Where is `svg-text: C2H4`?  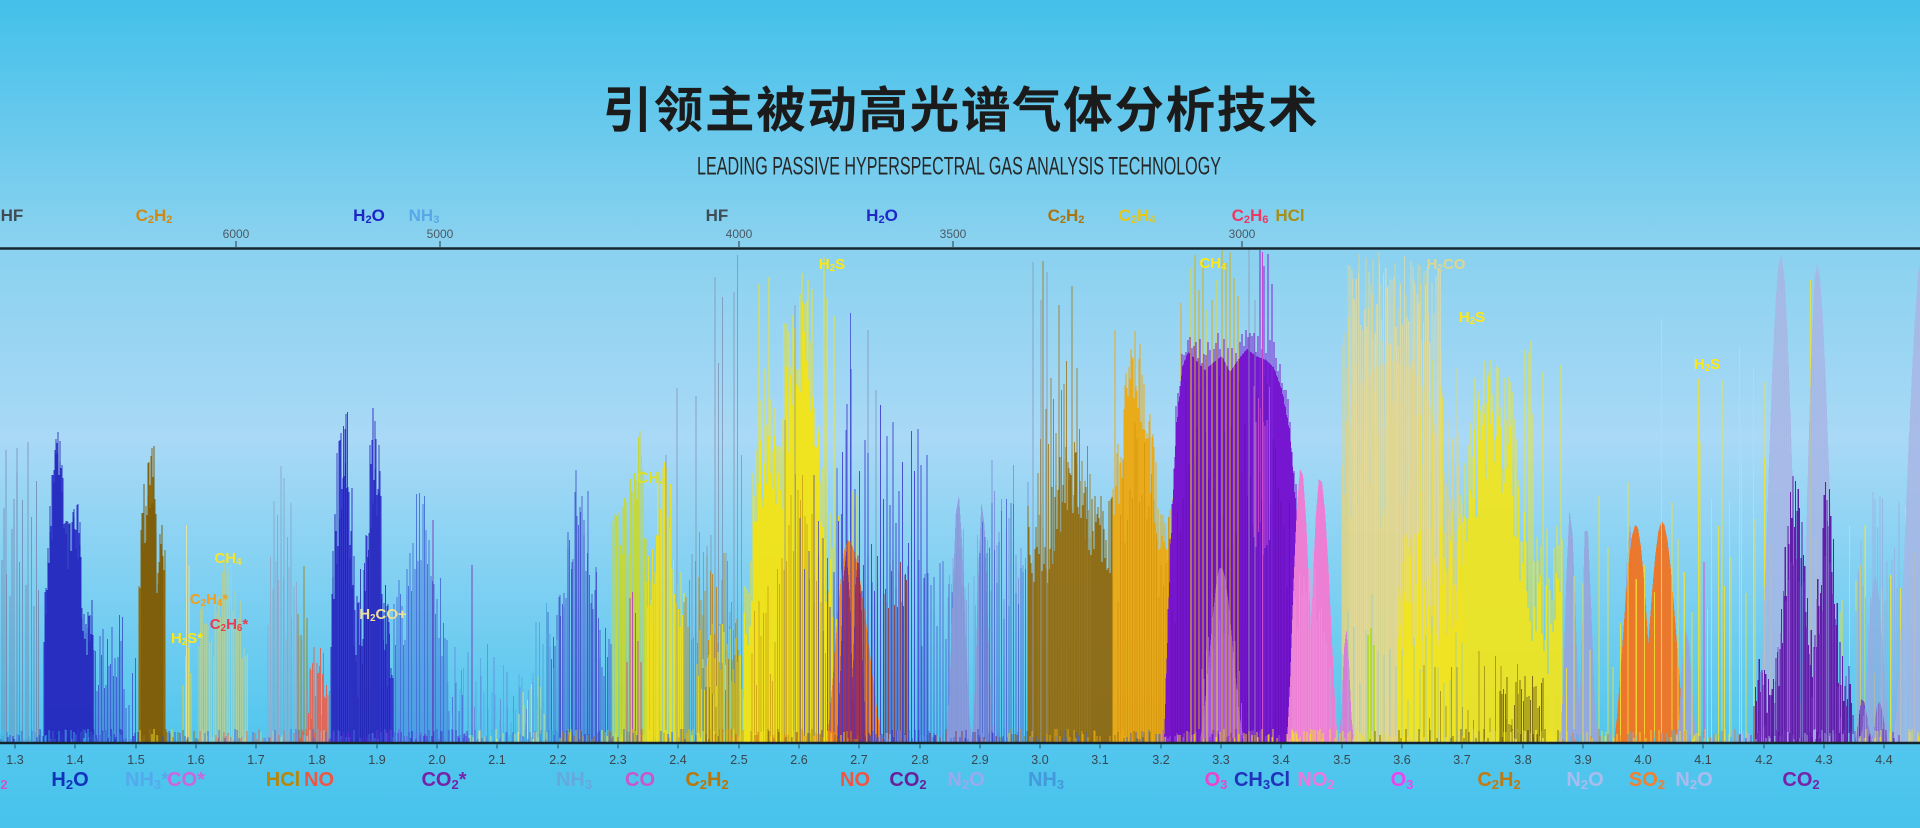 svg-text: C2H4 is located at coordinates (1138, 216).